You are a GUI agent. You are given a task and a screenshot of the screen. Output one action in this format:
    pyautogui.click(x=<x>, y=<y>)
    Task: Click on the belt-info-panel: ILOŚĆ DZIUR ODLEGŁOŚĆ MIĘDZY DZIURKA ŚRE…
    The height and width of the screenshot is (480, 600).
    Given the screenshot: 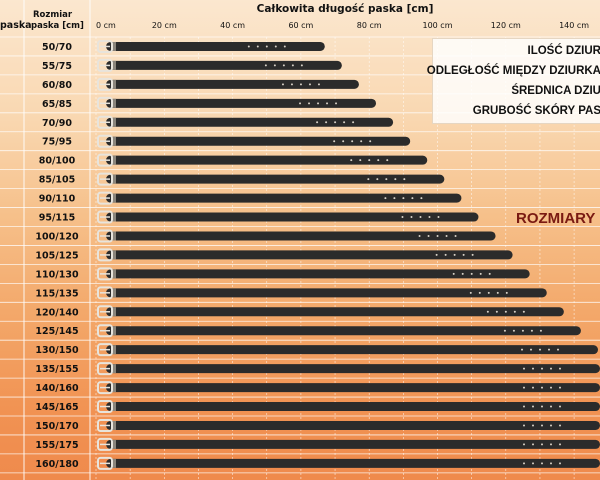 What is the action you would take?
    pyautogui.click(x=513, y=81)
    